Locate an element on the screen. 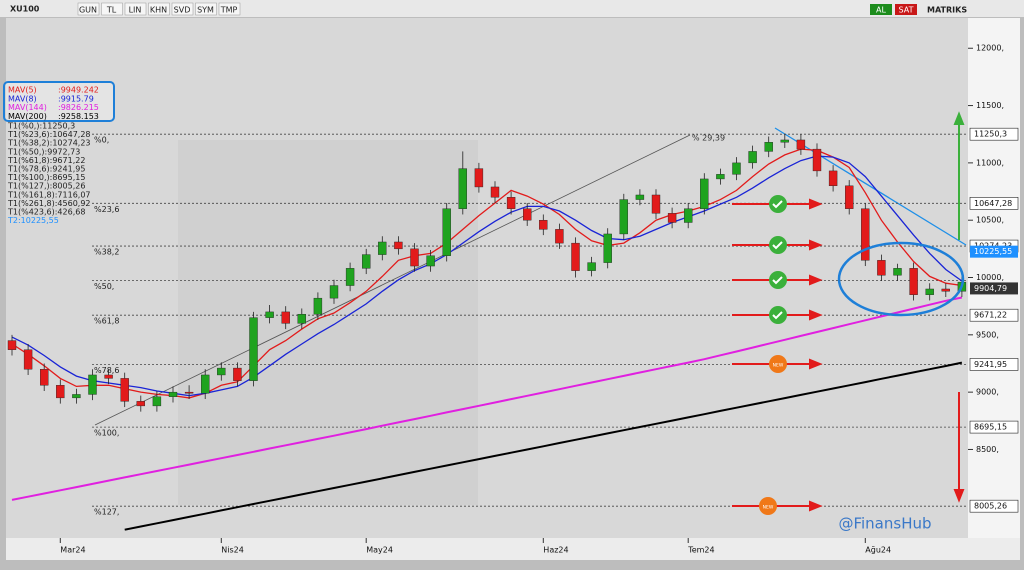  level-name: %23,6 is located at coordinates (106, 209).